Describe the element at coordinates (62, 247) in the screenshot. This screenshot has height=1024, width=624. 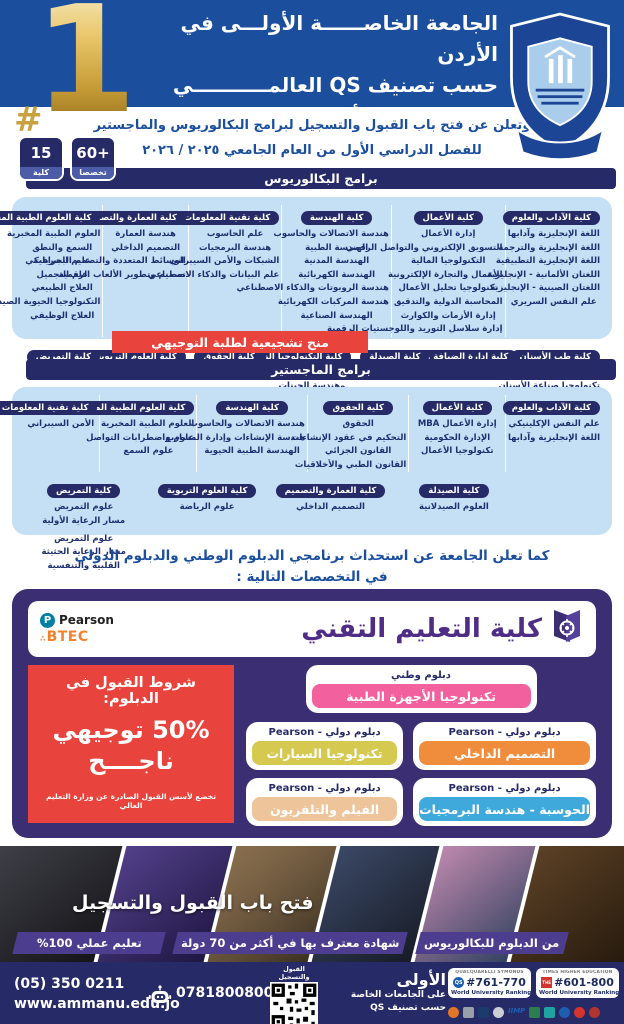
I see `program-item: السمع والنطق` at that location.